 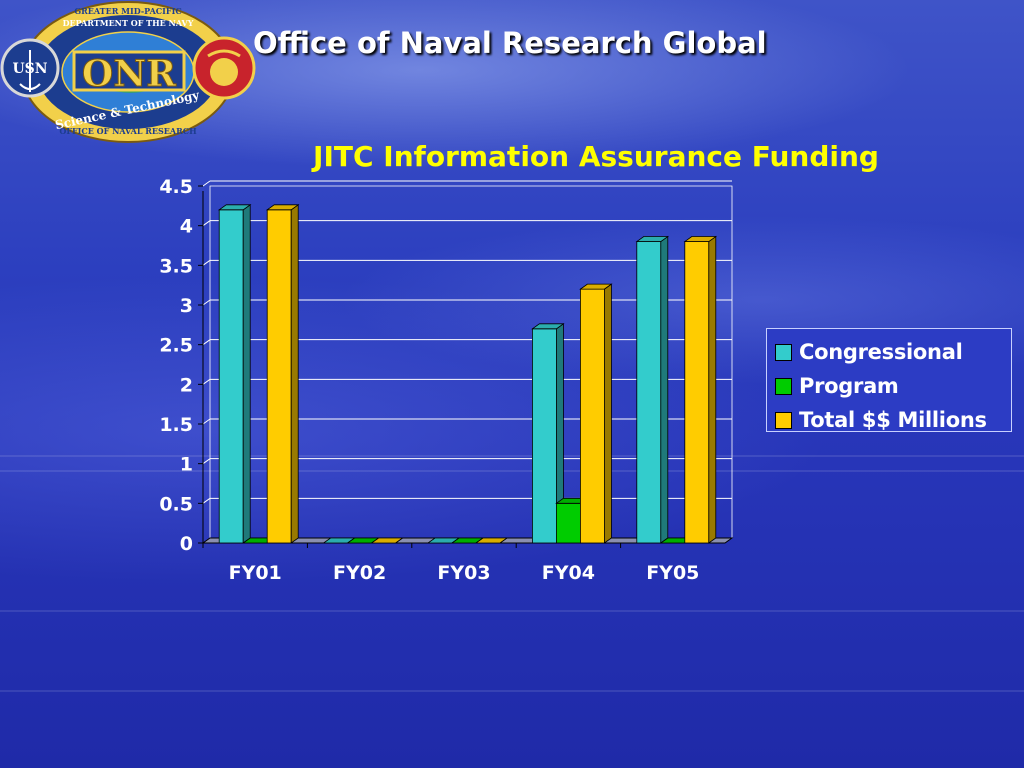 I want to click on y-tick-label: 1.5, so click(x=176, y=425).